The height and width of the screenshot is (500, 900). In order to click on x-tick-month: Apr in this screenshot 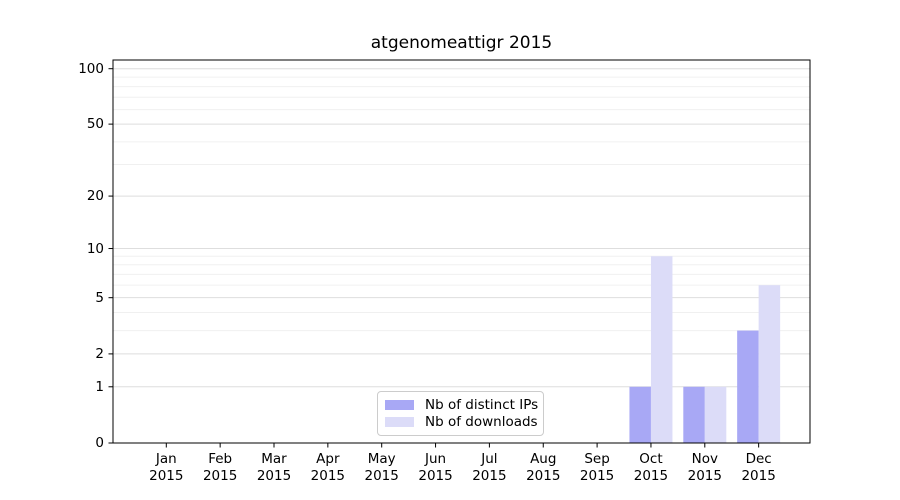, I will do `click(328, 459)`.